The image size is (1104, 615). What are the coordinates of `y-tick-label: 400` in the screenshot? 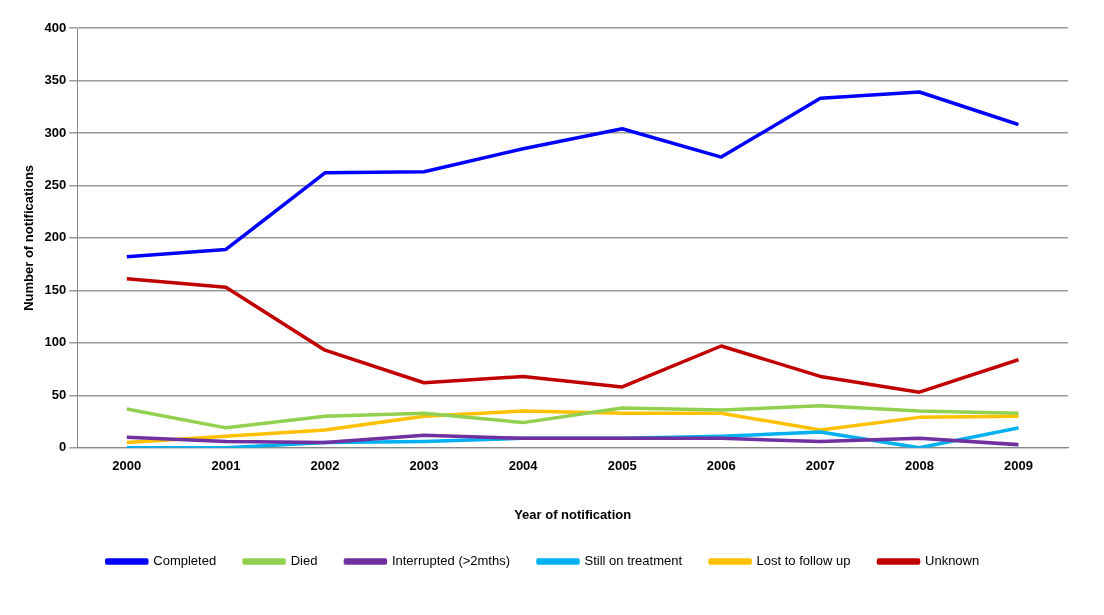 It's located at (55, 27).